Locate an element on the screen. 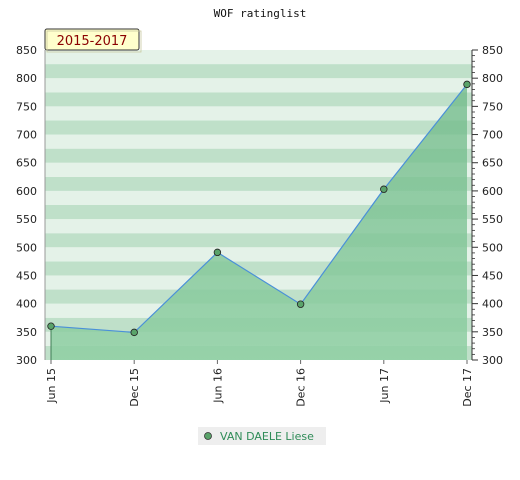  y-tick-label-right: 550 is located at coordinates (492, 219).